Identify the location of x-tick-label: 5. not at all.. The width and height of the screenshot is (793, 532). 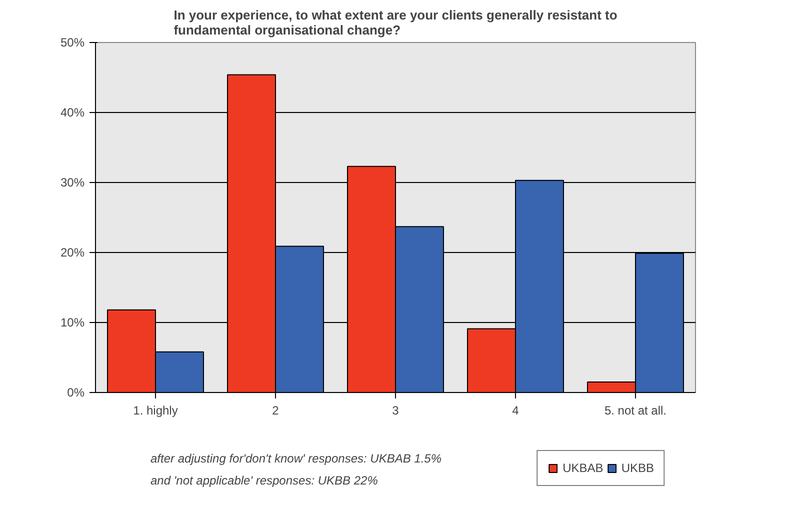
(635, 411).